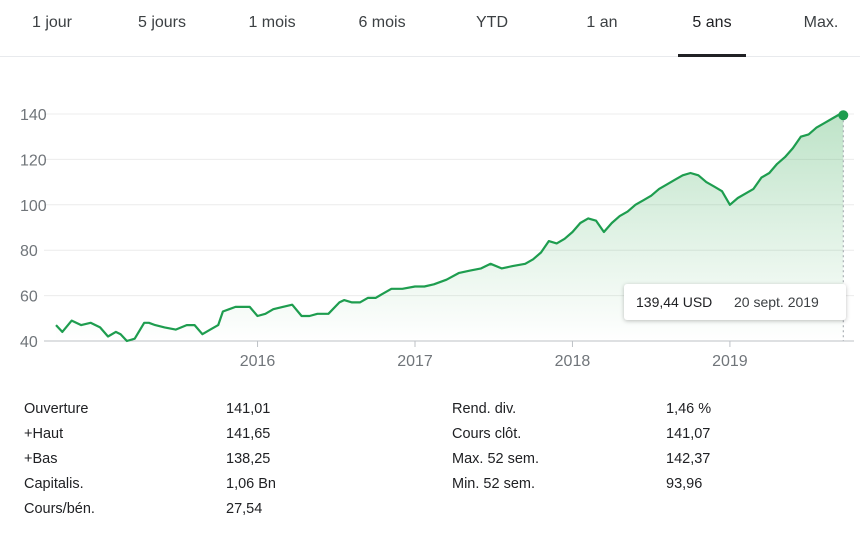  Describe the element at coordinates (487, 434) in the screenshot. I see `stat-label-prev-close: Cours clôt.` at that location.